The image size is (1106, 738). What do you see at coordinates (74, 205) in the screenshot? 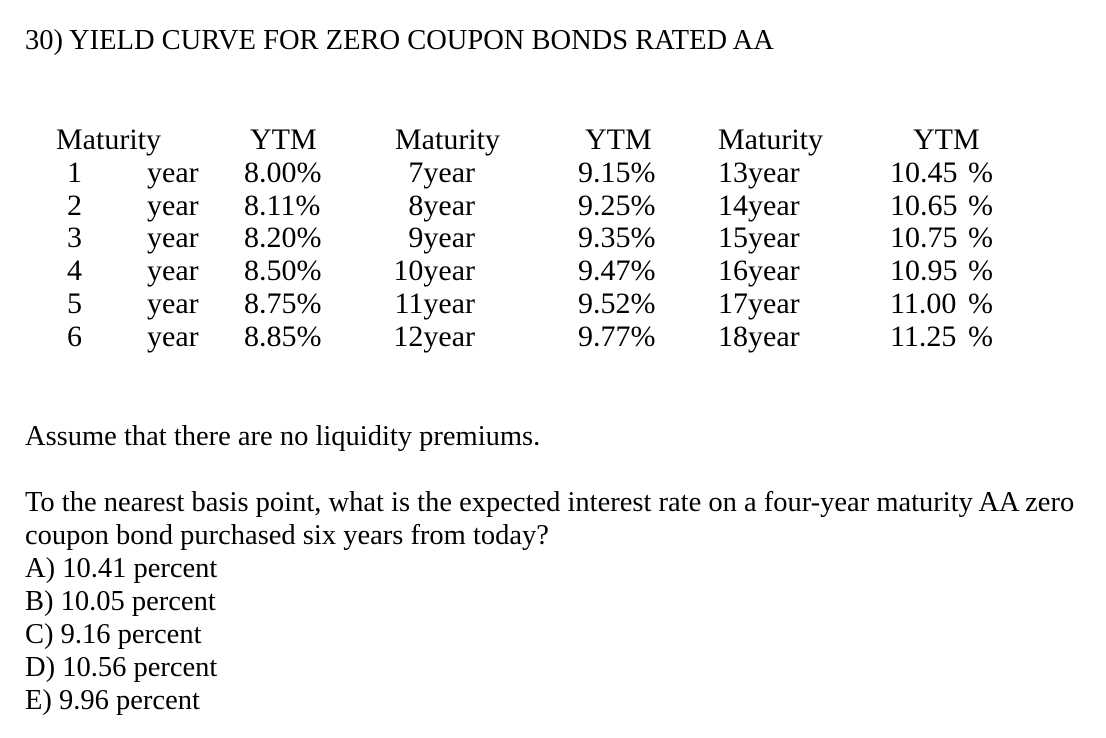
I see `maturity-value: 2` at bounding box center [74, 205].